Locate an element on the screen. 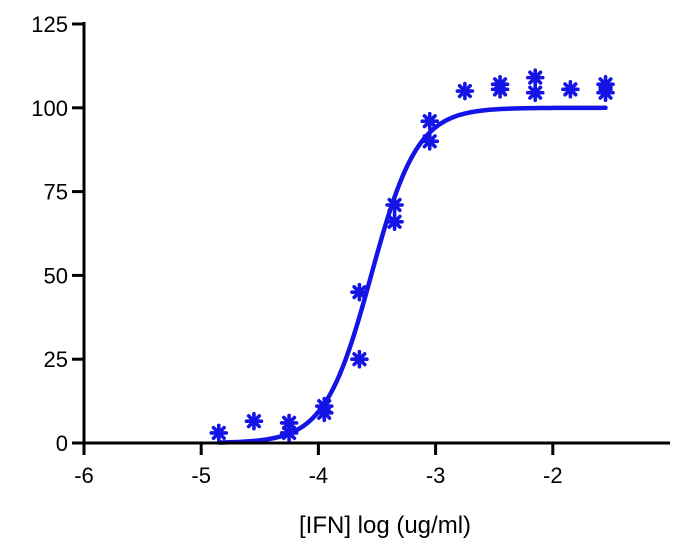 The height and width of the screenshot is (550, 690). y-tick-label: 75 is located at coordinates (56, 192).